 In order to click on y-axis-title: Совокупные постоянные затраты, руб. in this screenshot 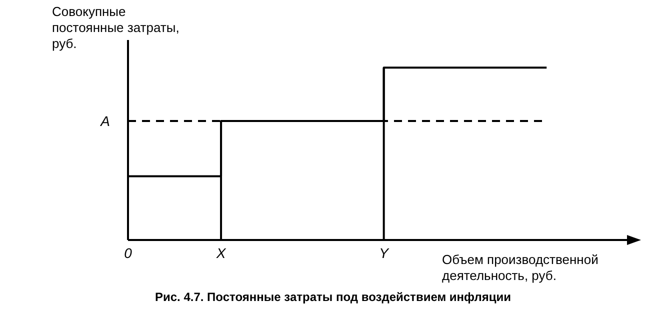, I will do `click(116, 28)`.